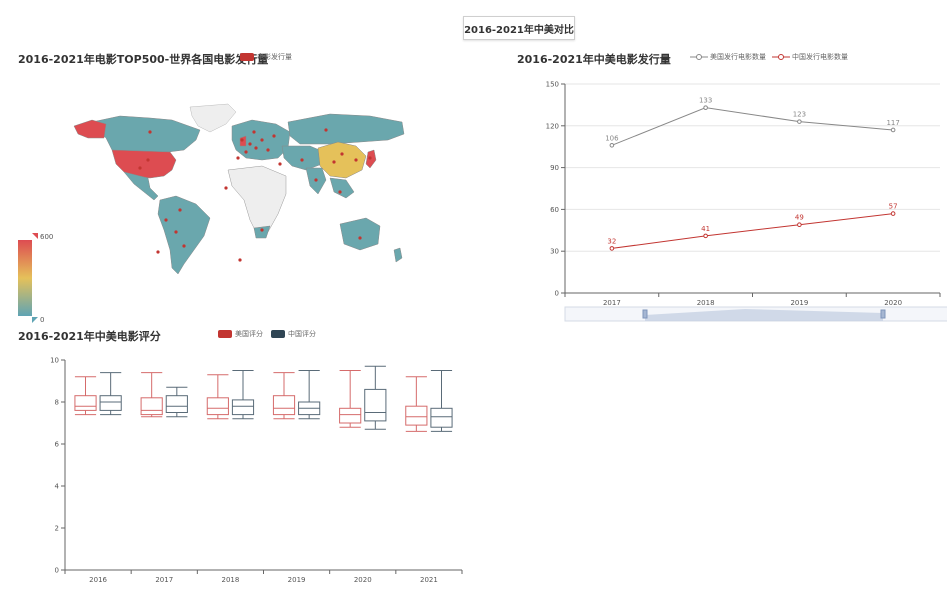 The width and height of the screenshot is (947, 601). What do you see at coordinates (342, 160) in the screenshot?
I see `map-region-china` at bounding box center [342, 160].